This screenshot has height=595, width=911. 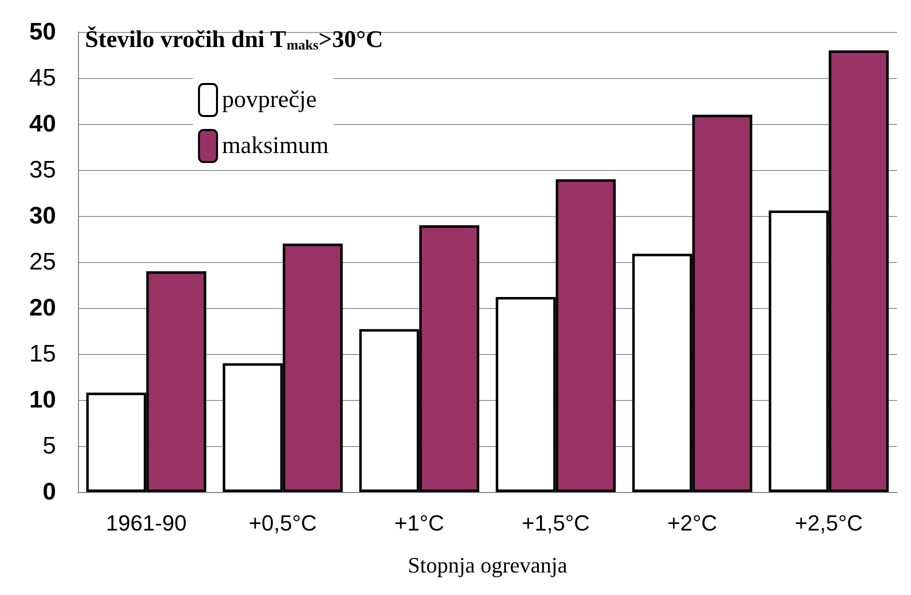 What do you see at coordinates (49, 492) in the screenshot?
I see `y-tick-label: 0` at bounding box center [49, 492].